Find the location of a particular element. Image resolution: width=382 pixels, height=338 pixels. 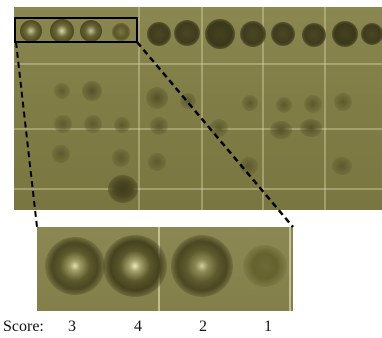

score-label: Score: is located at coordinates (23, 326).